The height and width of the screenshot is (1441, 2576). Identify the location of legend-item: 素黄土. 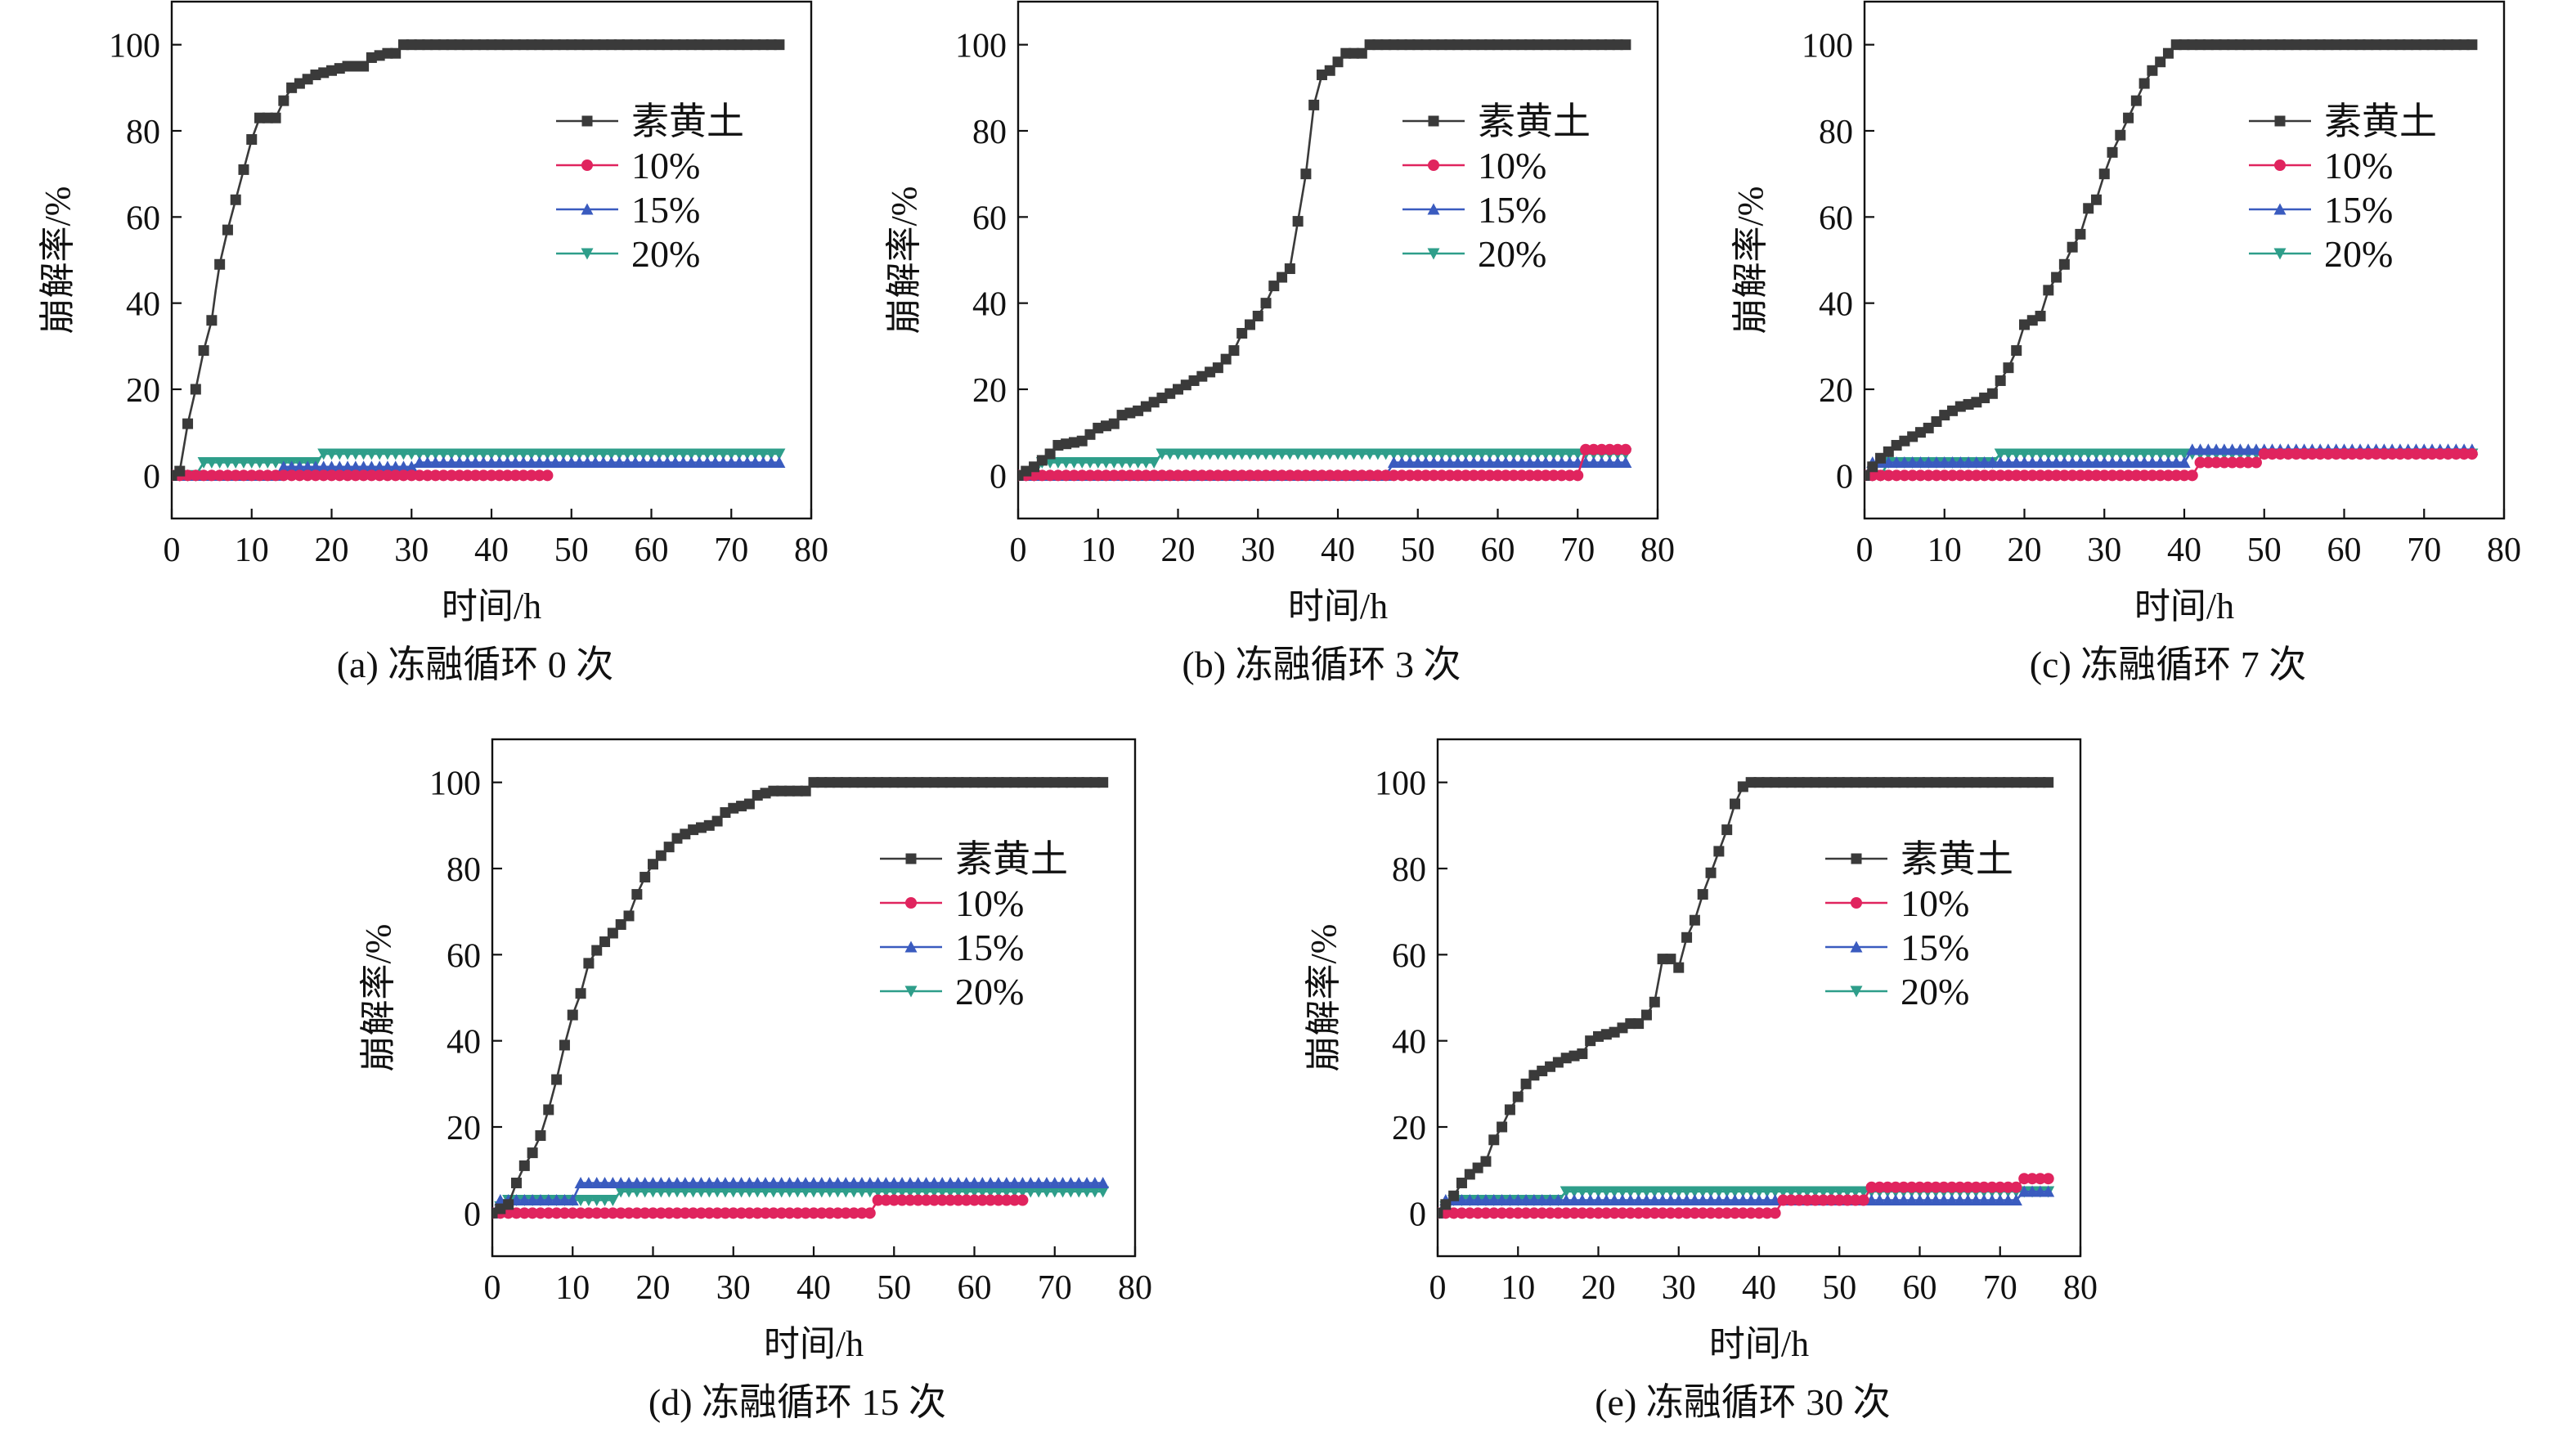
(1496, 121).